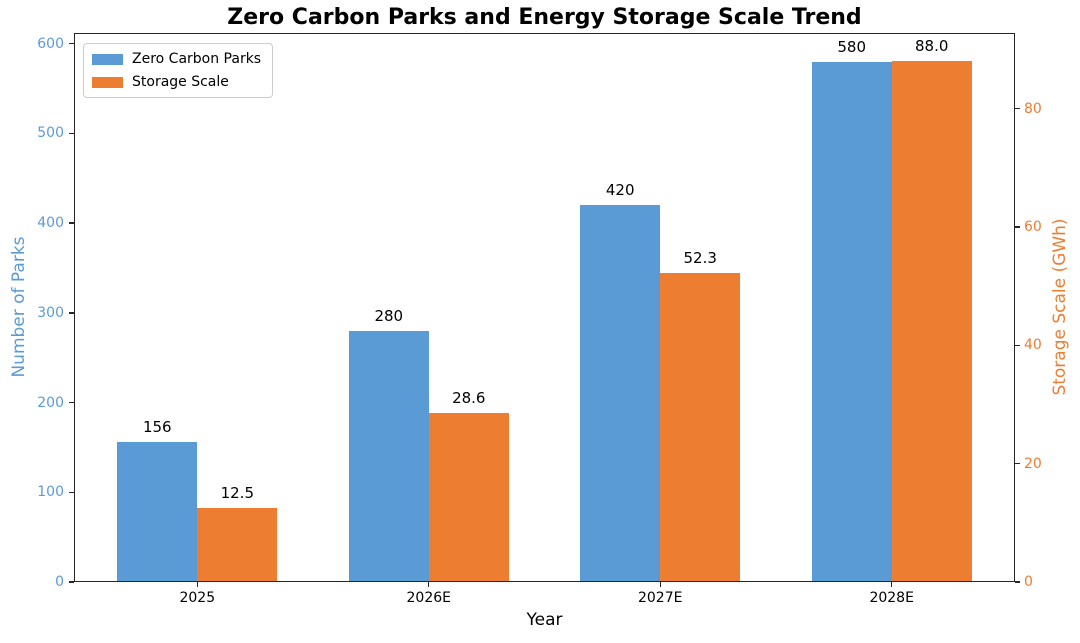 This screenshot has height=643, width=1080. Describe the element at coordinates (197, 59) in the screenshot. I see `legend-label: Zero Carbon Parks` at that location.